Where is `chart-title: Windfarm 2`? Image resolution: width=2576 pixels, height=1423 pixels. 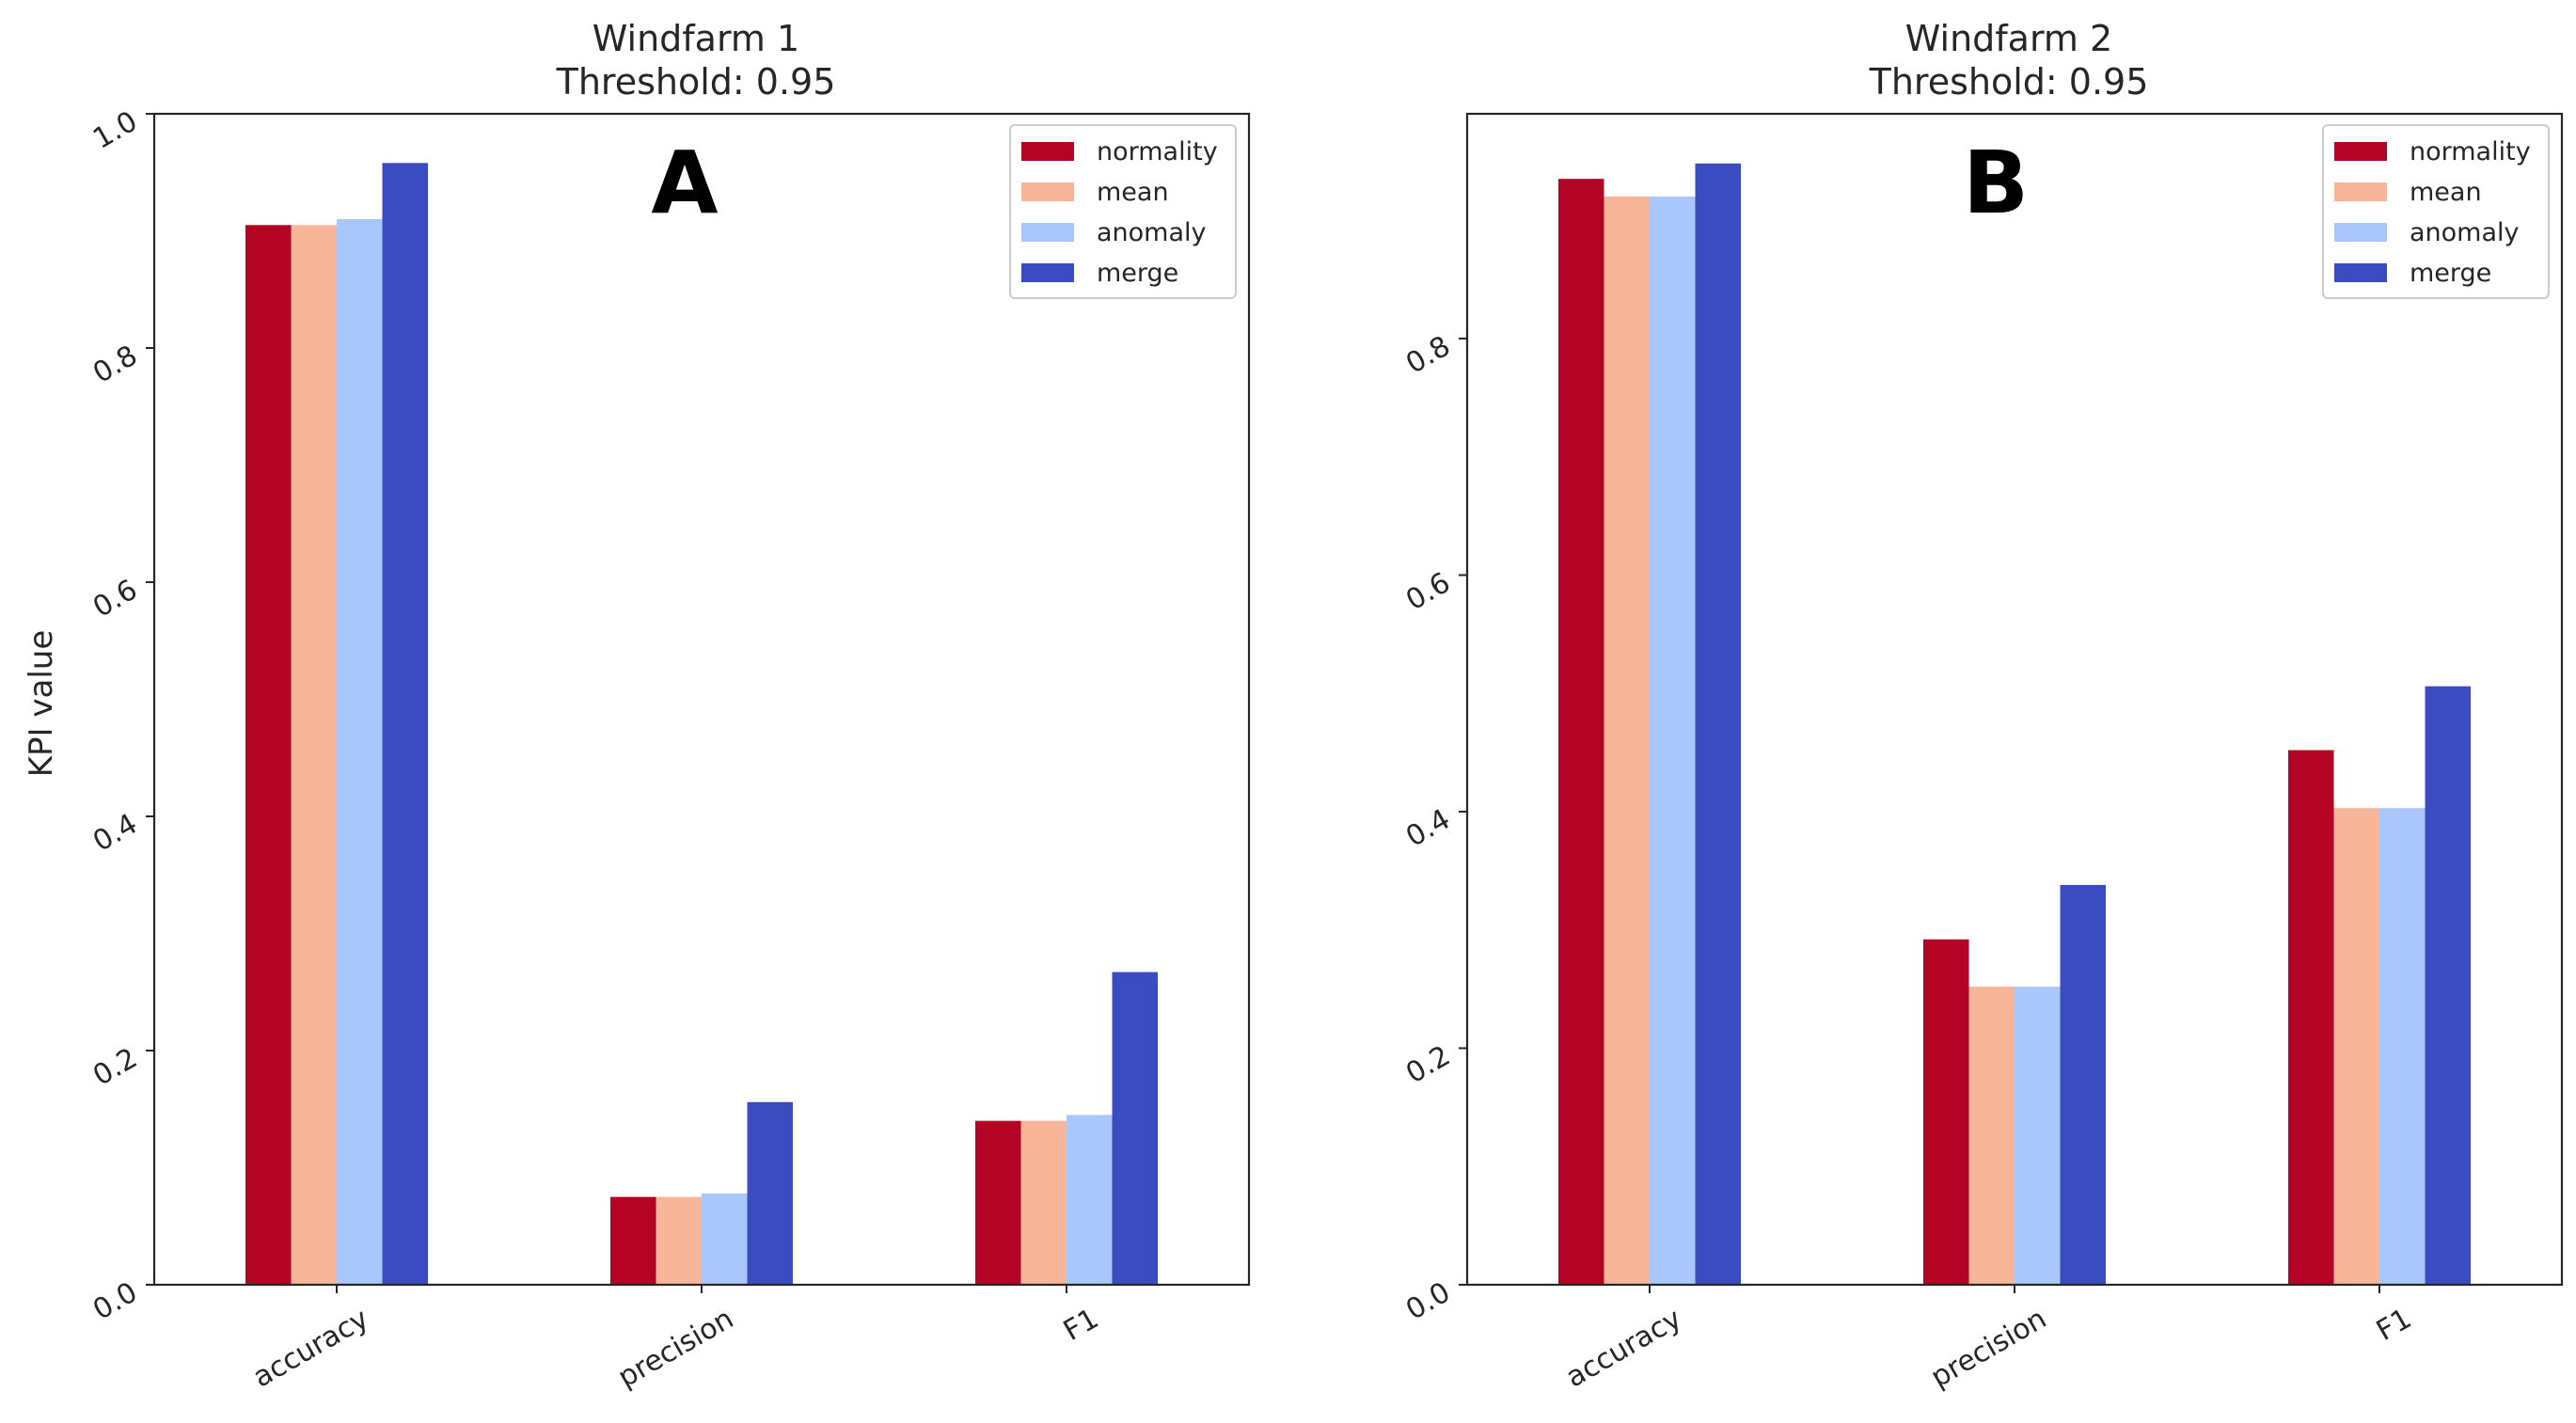 chart-title: Windfarm 2 is located at coordinates (2008, 38).